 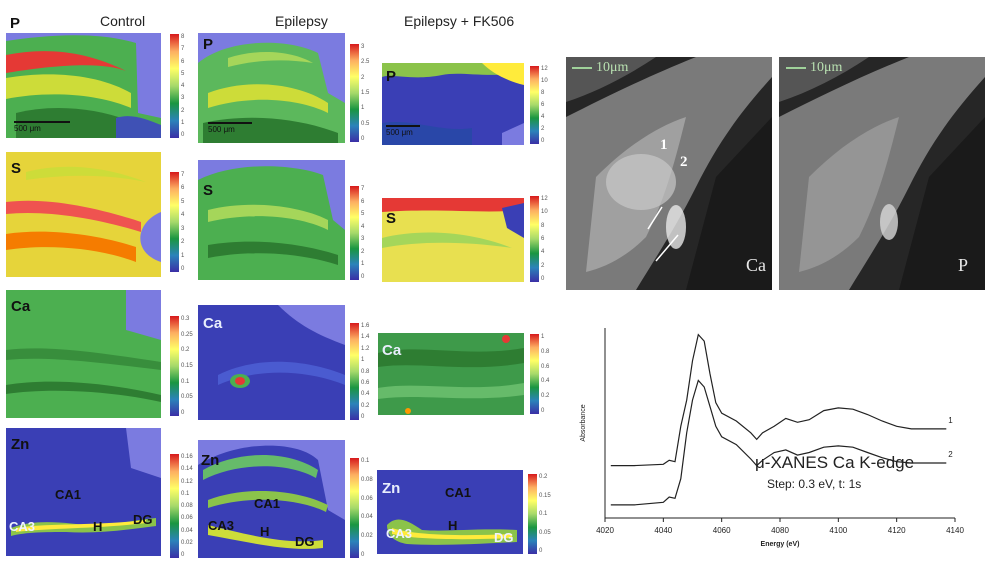 I want to click on colorbar-tick-label: 0.14, so click(x=187, y=469).